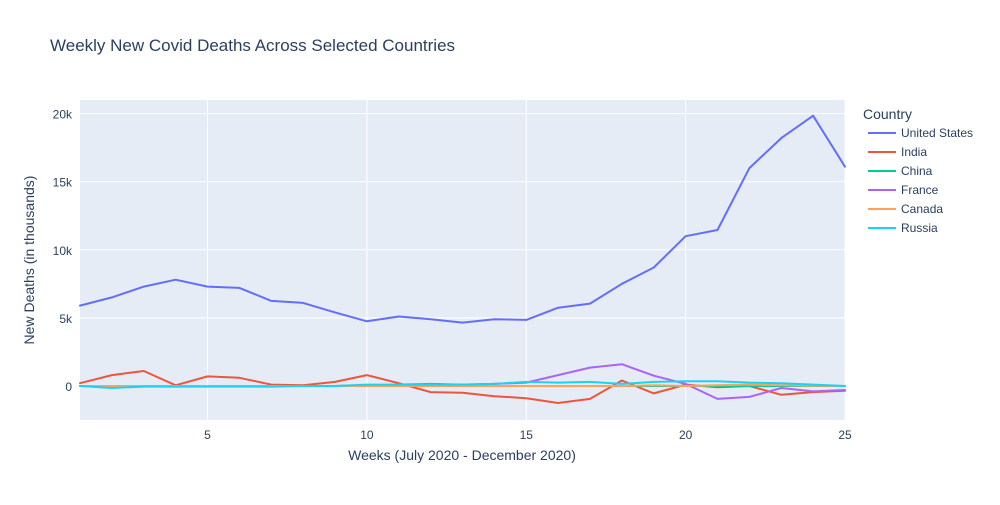 The height and width of the screenshot is (505, 1000). I want to click on series-line-russia, so click(462, 384).